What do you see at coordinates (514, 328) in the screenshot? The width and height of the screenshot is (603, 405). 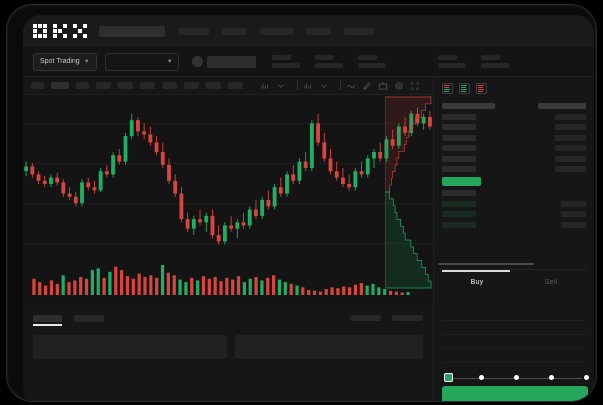 I see `form-row-price` at bounding box center [514, 328].